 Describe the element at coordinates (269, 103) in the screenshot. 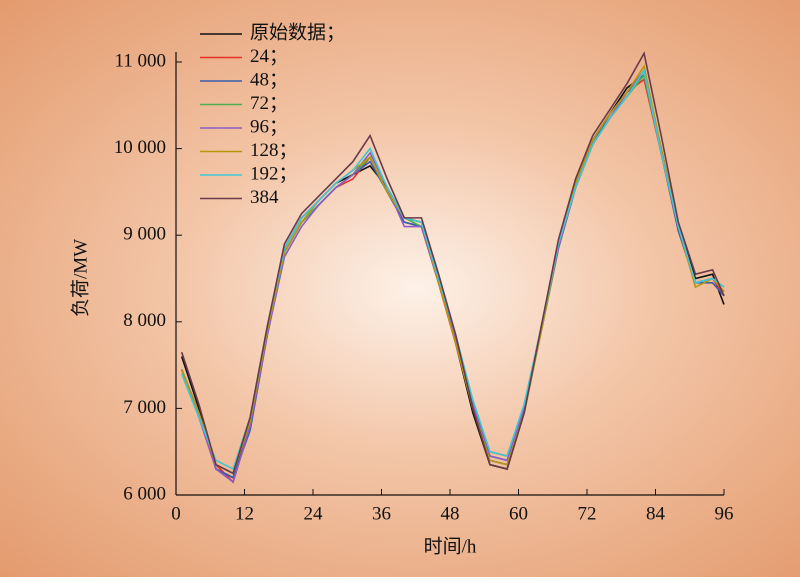

I see `legend-label: 72；` at that location.